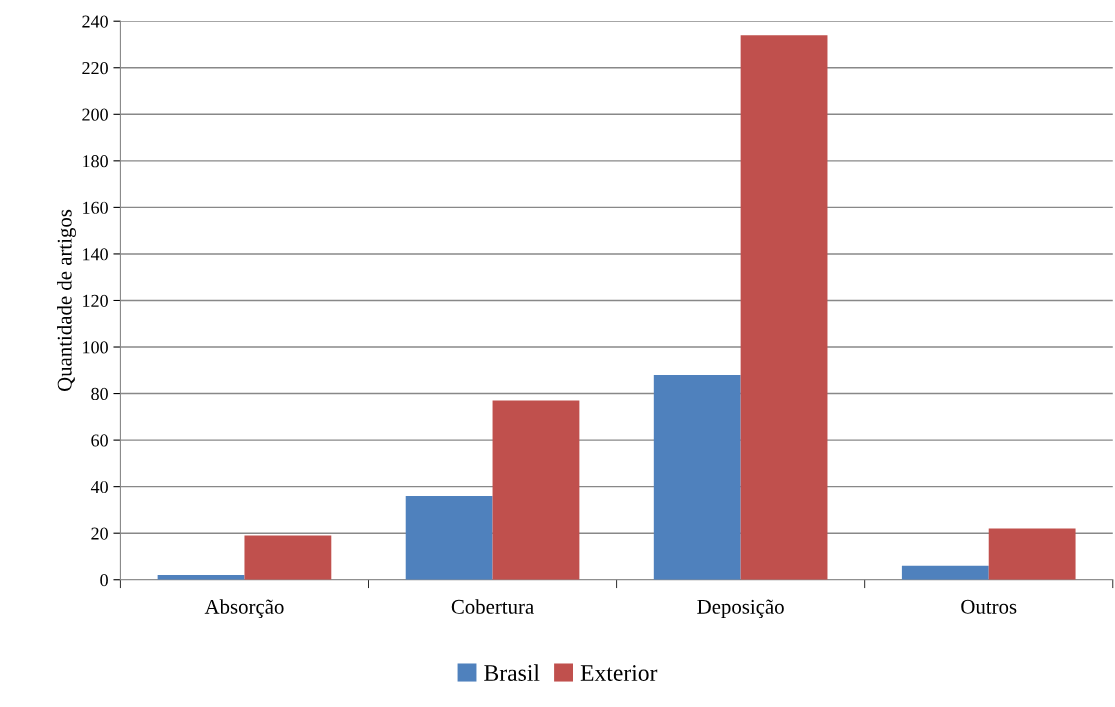 The height and width of the screenshot is (707, 1115). What do you see at coordinates (512, 672) in the screenshot?
I see `legend-label: Brasil` at bounding box center [512, 672].